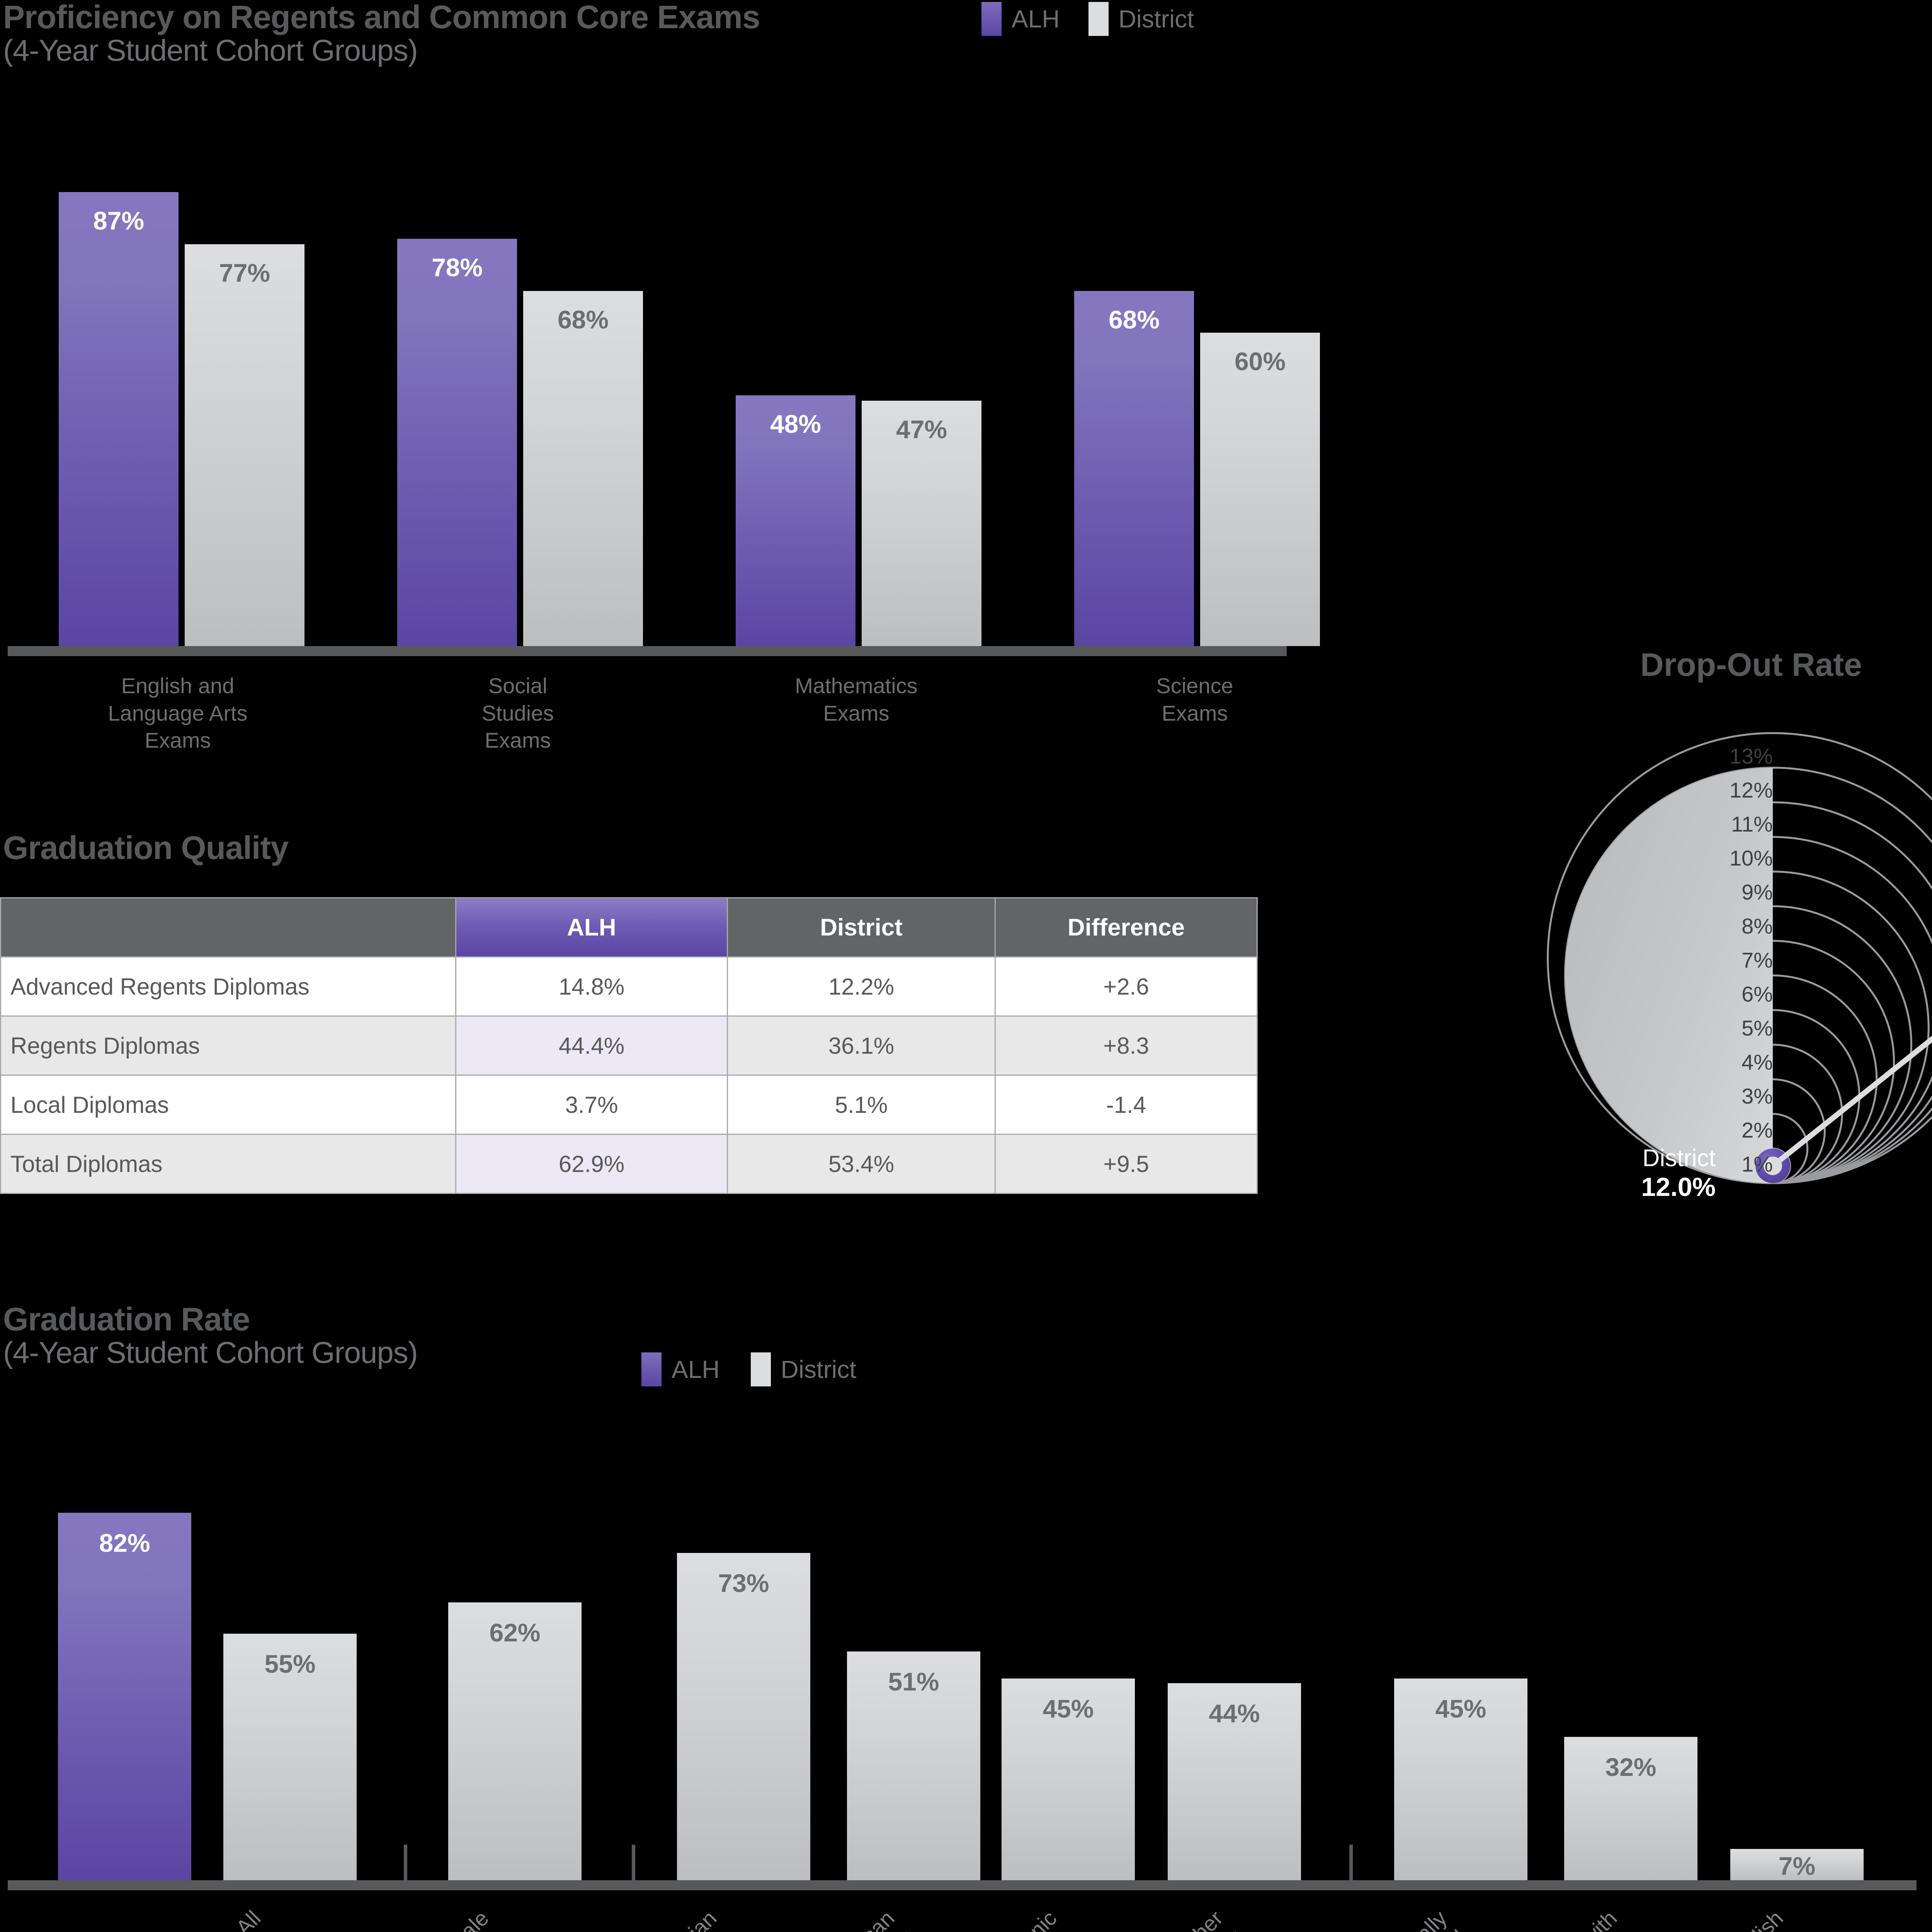  What do you see at coordinates (921, 524) in the screenshot?
I see `bar-district-math: 47%` at bounding box center [921, 524].